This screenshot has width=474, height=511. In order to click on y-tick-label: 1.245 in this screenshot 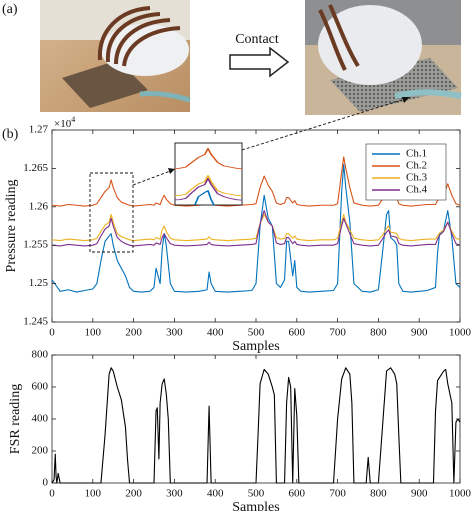, I will do `click(35, 322)`.